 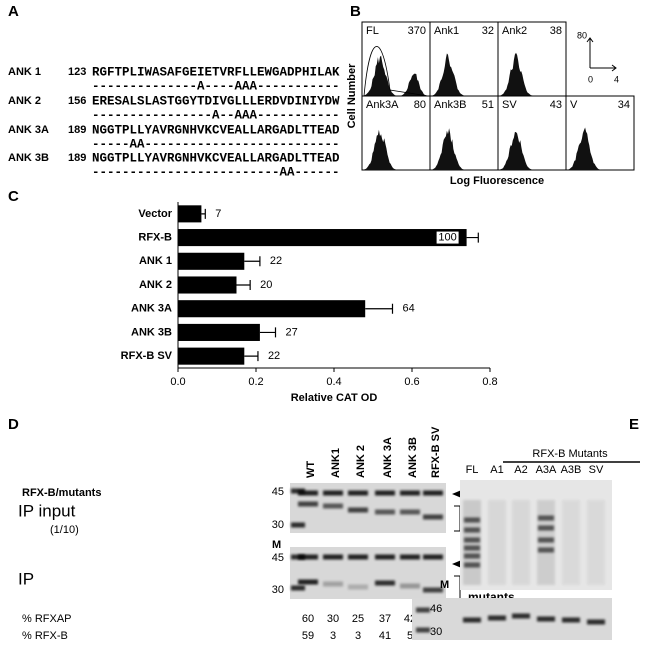 I want to click on gel-smear, so click(x=497, y=542).